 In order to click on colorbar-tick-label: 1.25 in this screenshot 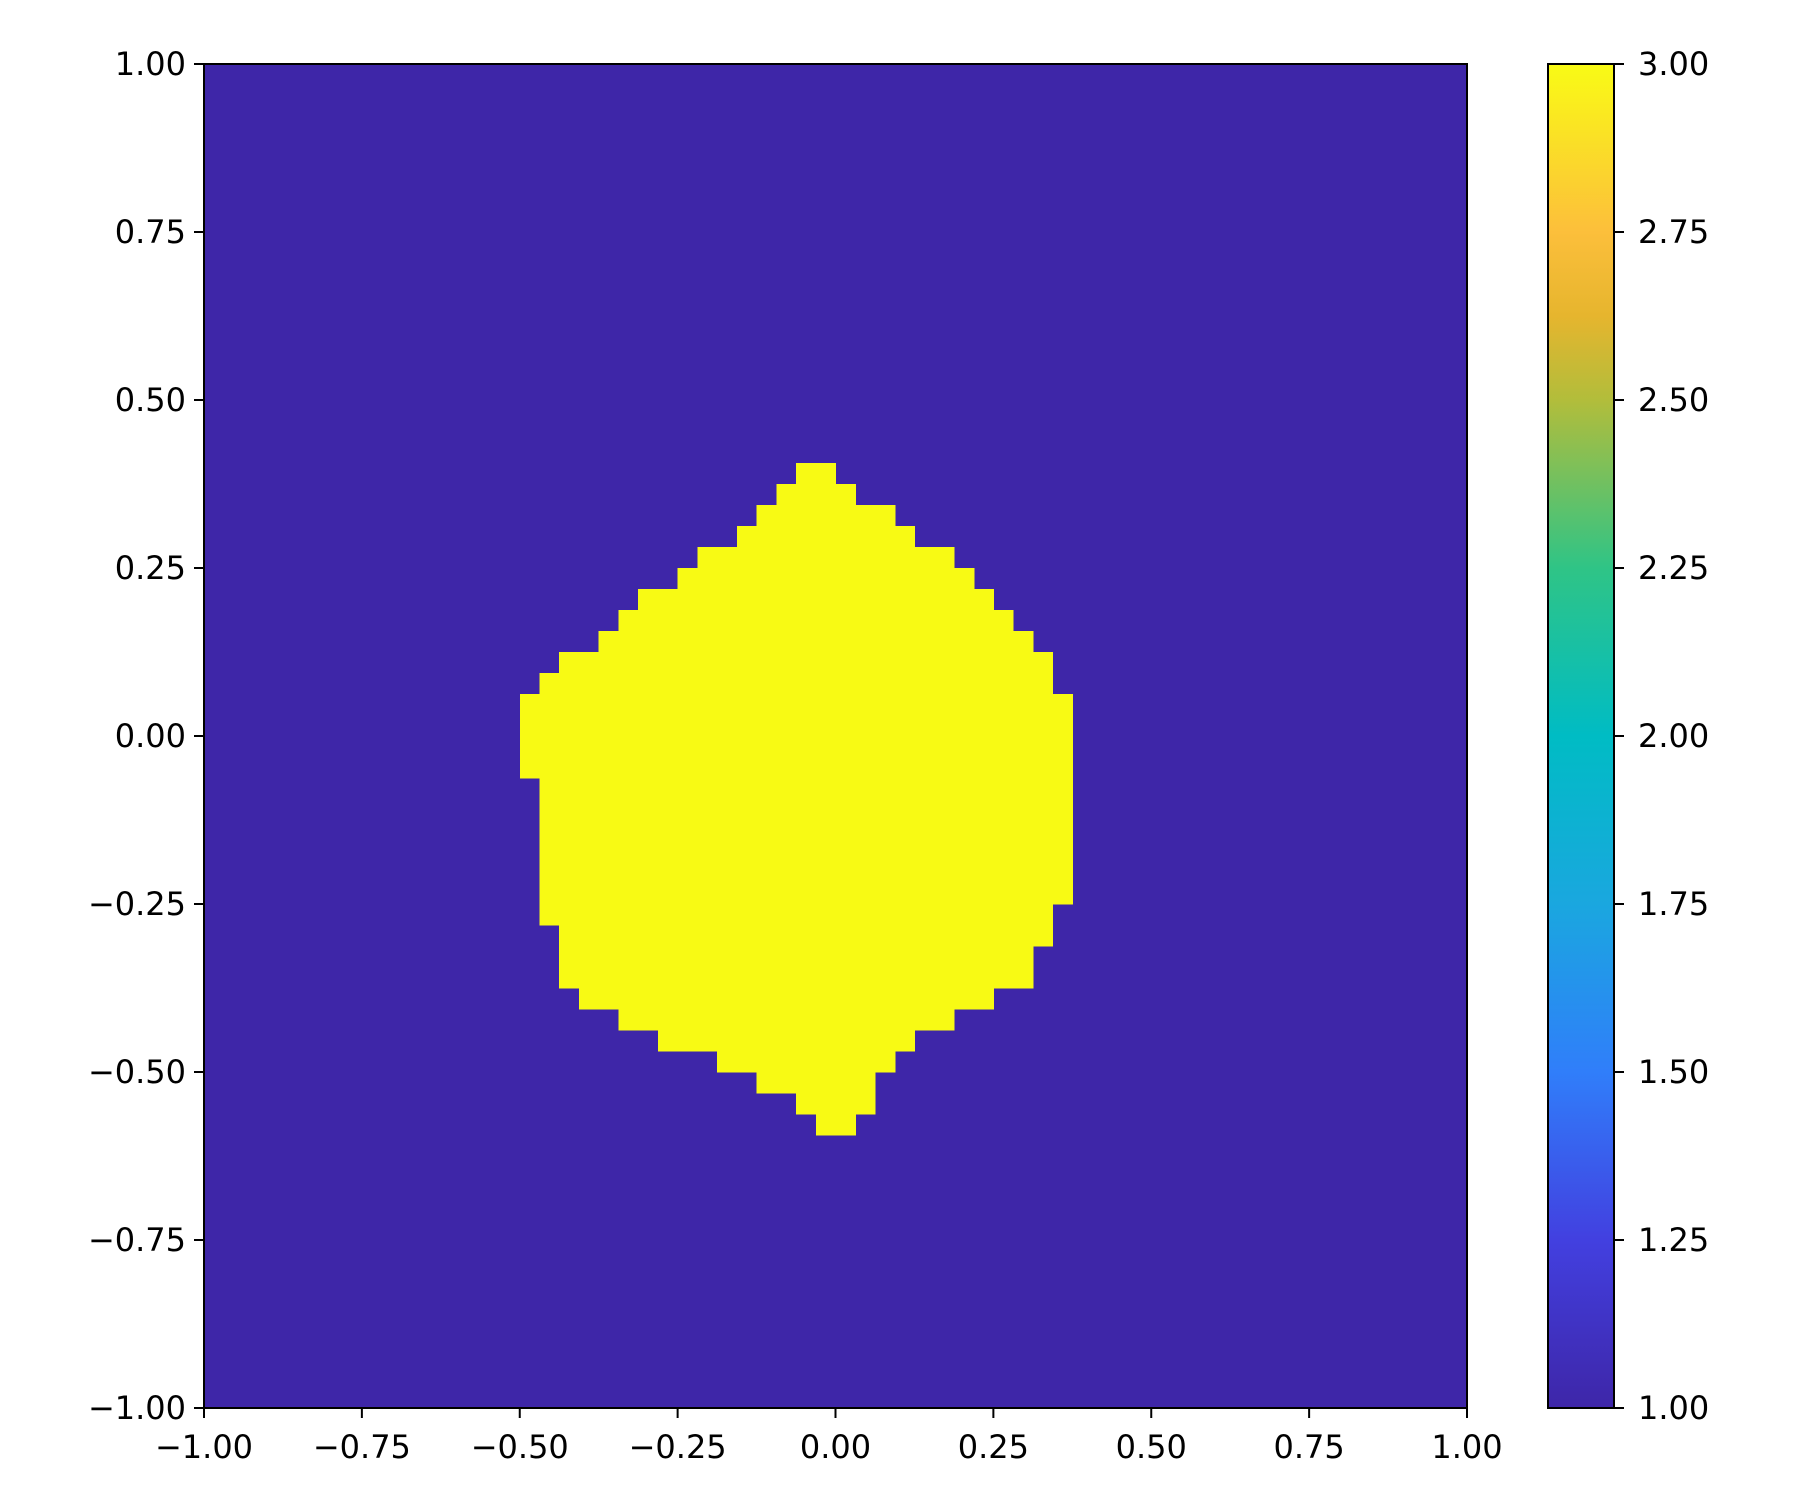, I will do `click(1673, 1240)`.